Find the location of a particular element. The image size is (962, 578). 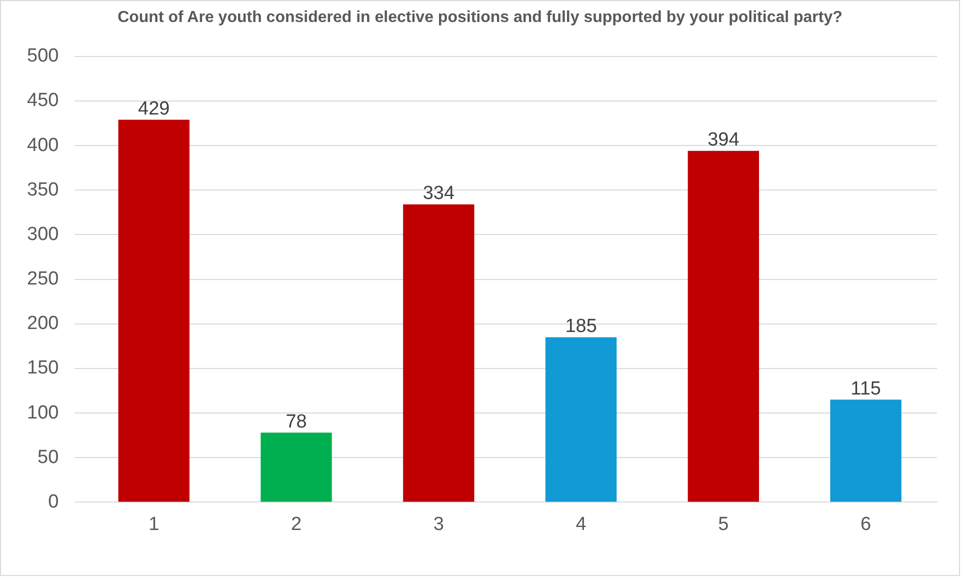

y-tick-label: 200 is located at coordinates (43, 323).